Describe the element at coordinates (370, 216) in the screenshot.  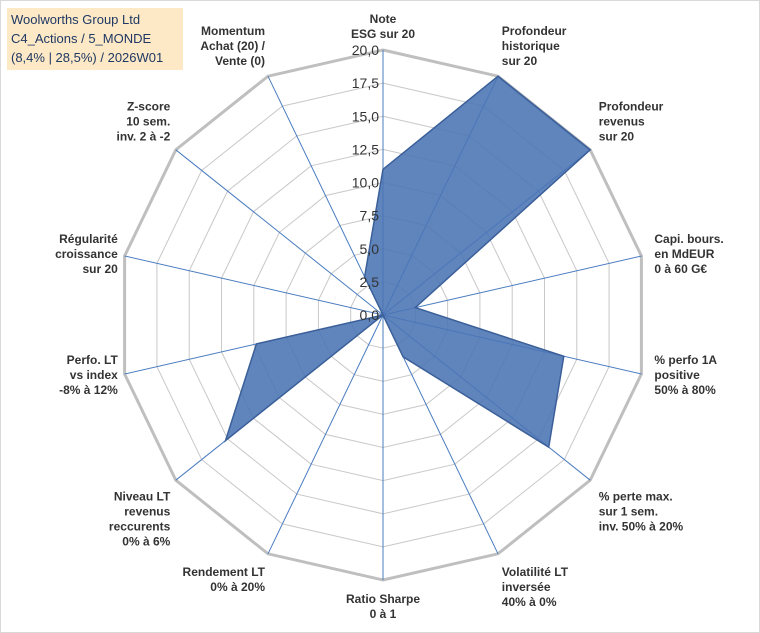
I see `tick-label: 7,5` at that location.